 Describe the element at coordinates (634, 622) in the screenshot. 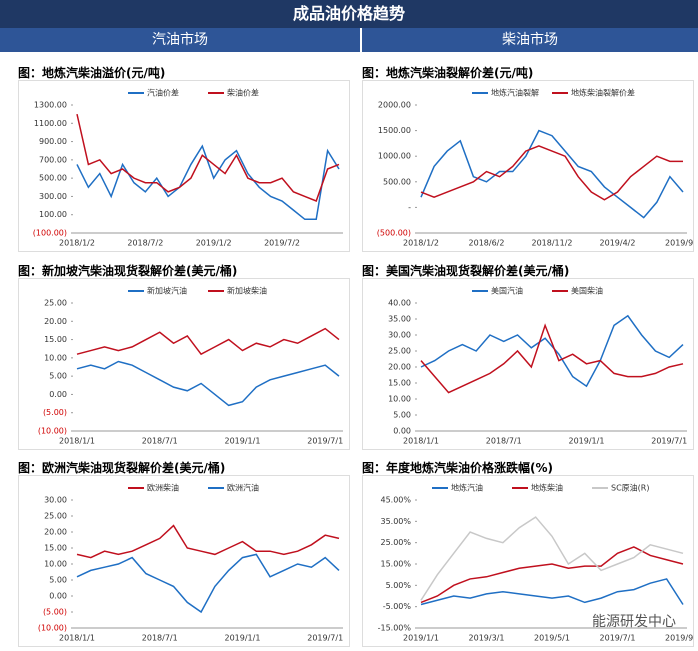

I see `watermark: 能源研发中心` at that location.